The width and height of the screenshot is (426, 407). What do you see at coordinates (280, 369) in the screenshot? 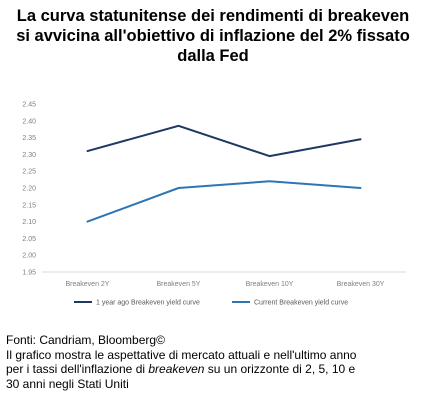
I see `note-line-2-post: su un orizzonte di 2, 5, 10 e` at bounding box center [280, 369].